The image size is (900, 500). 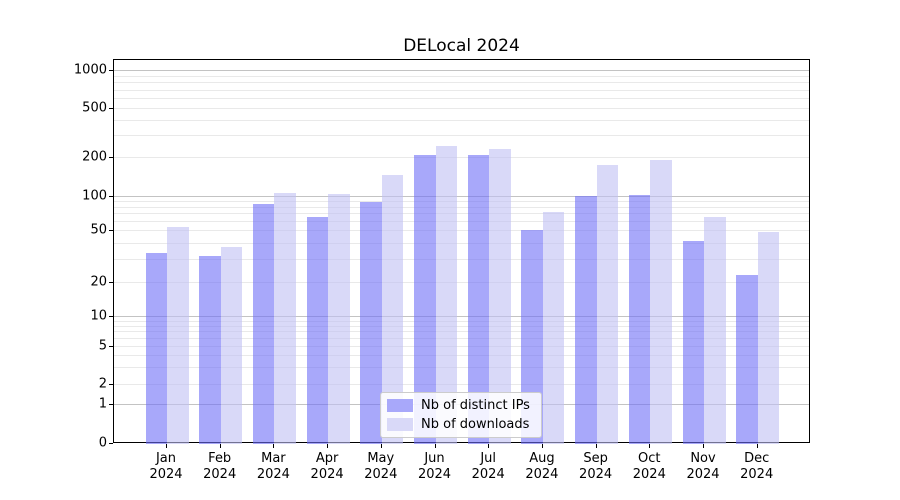 I want to click on x-tick-mark-sep, so click(x=596, y=446).